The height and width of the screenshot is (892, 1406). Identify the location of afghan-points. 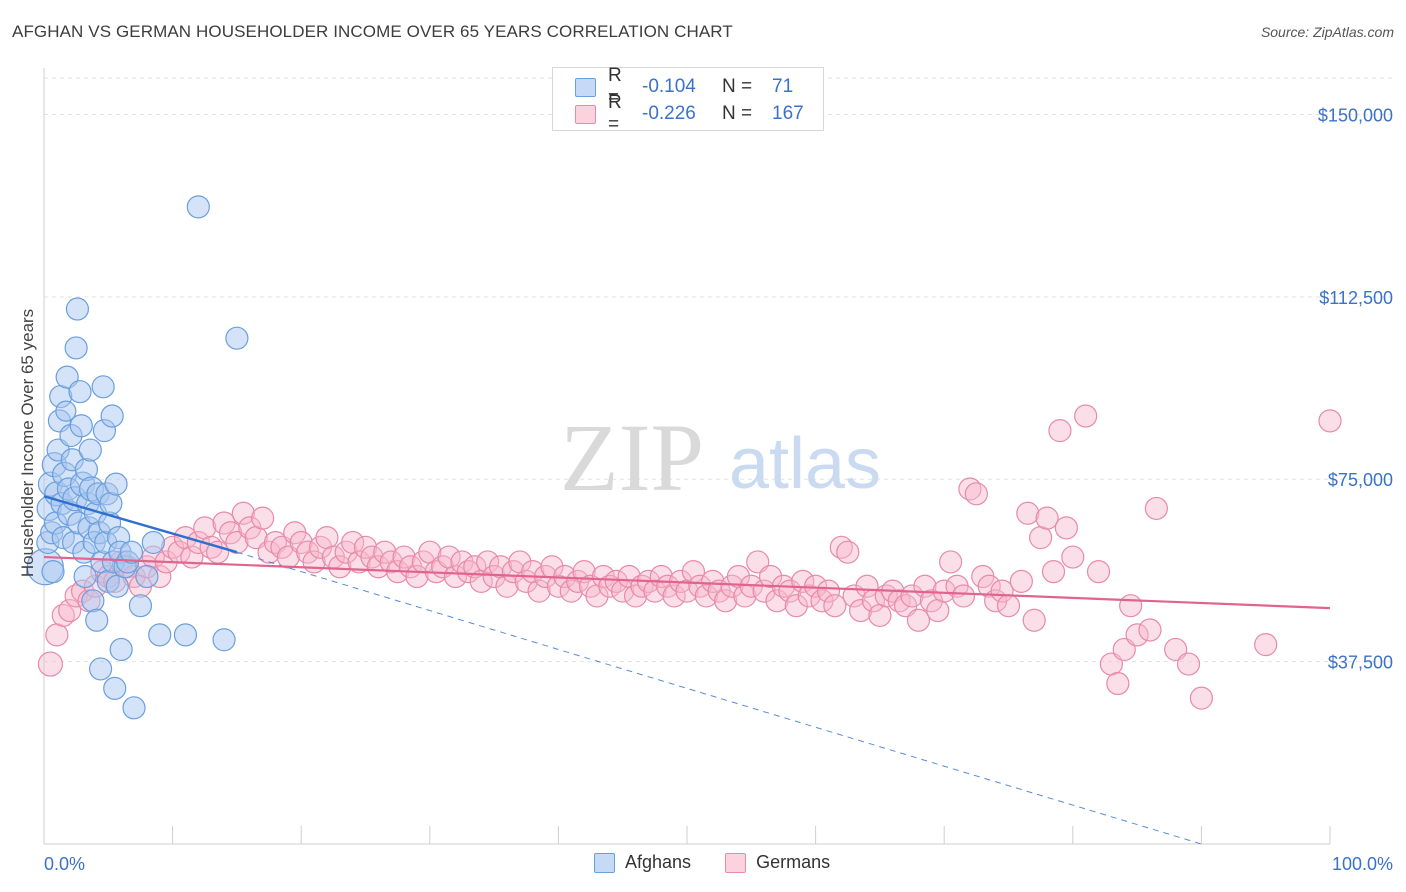
(137, 457).